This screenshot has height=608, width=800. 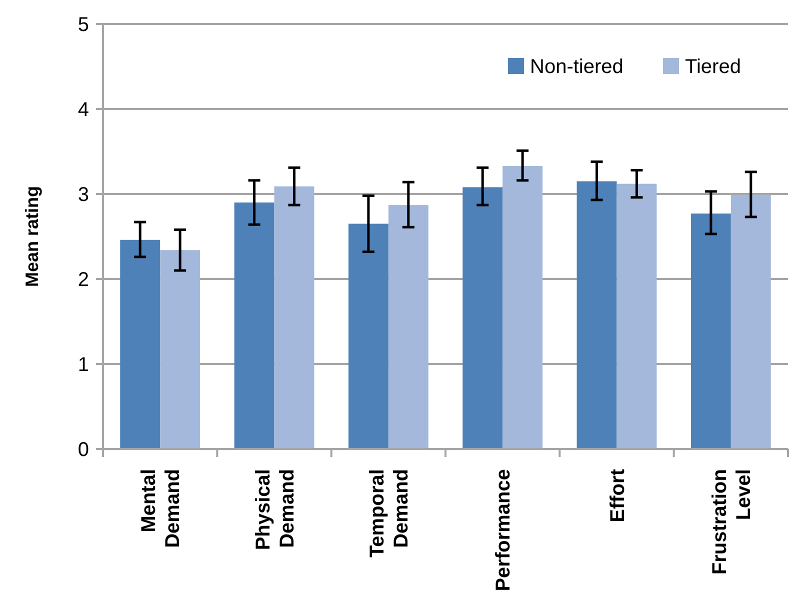 I want to click on y-tick-label: 1, so click(x=83, y=365).